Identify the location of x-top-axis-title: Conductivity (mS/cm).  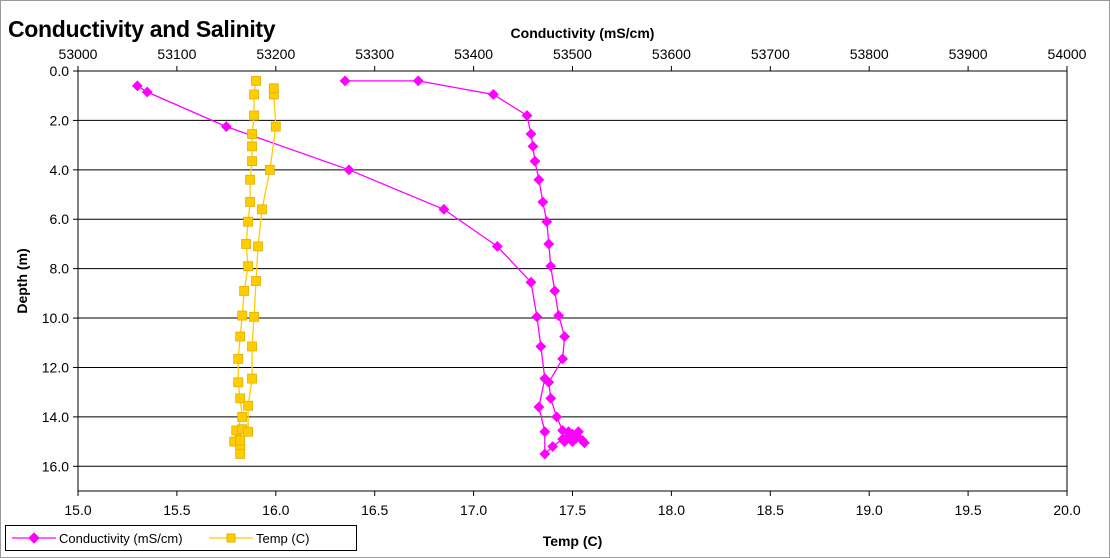
(583, 33).